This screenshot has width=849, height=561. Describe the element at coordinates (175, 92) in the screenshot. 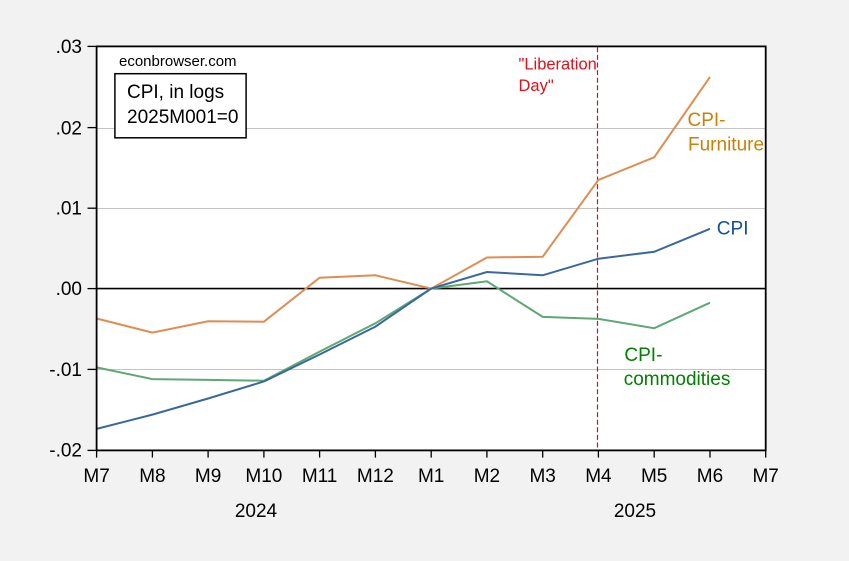

I see `svg-text: CPI, in logs` at that location.